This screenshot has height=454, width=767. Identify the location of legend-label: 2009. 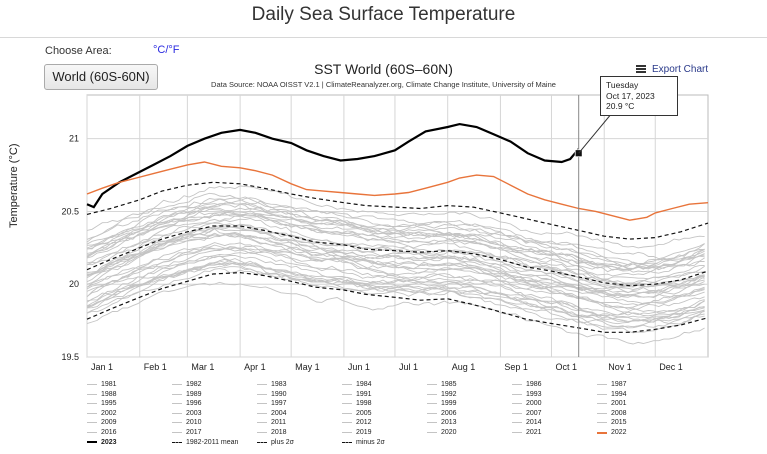
(109, 423).